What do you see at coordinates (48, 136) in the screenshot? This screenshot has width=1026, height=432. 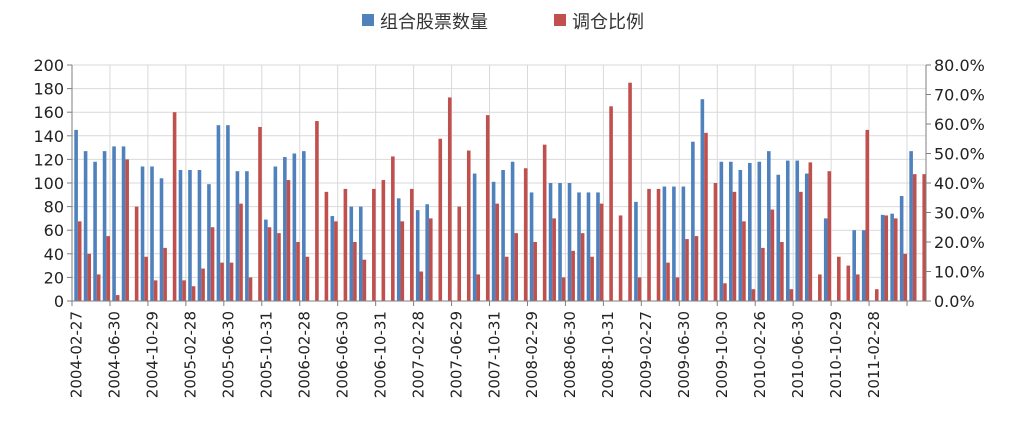 I see `y-left-tick-label: 140` at bounding box center [48, 136].